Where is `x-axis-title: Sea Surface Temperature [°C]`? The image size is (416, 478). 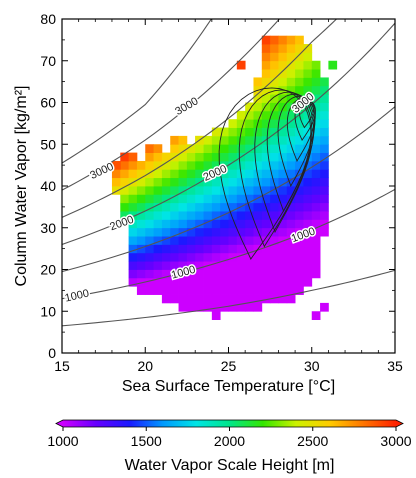 x-axis-title: Sea Surface Temperature [°C] is located at coordinates (228, 386).